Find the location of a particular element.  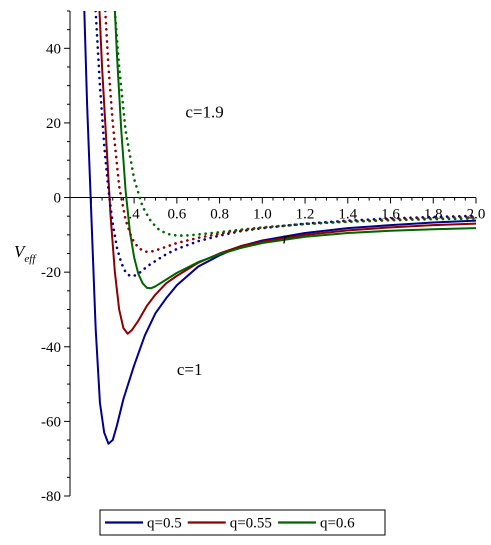

x-tick-label: 2.0 is located at coordinates (476, 215).